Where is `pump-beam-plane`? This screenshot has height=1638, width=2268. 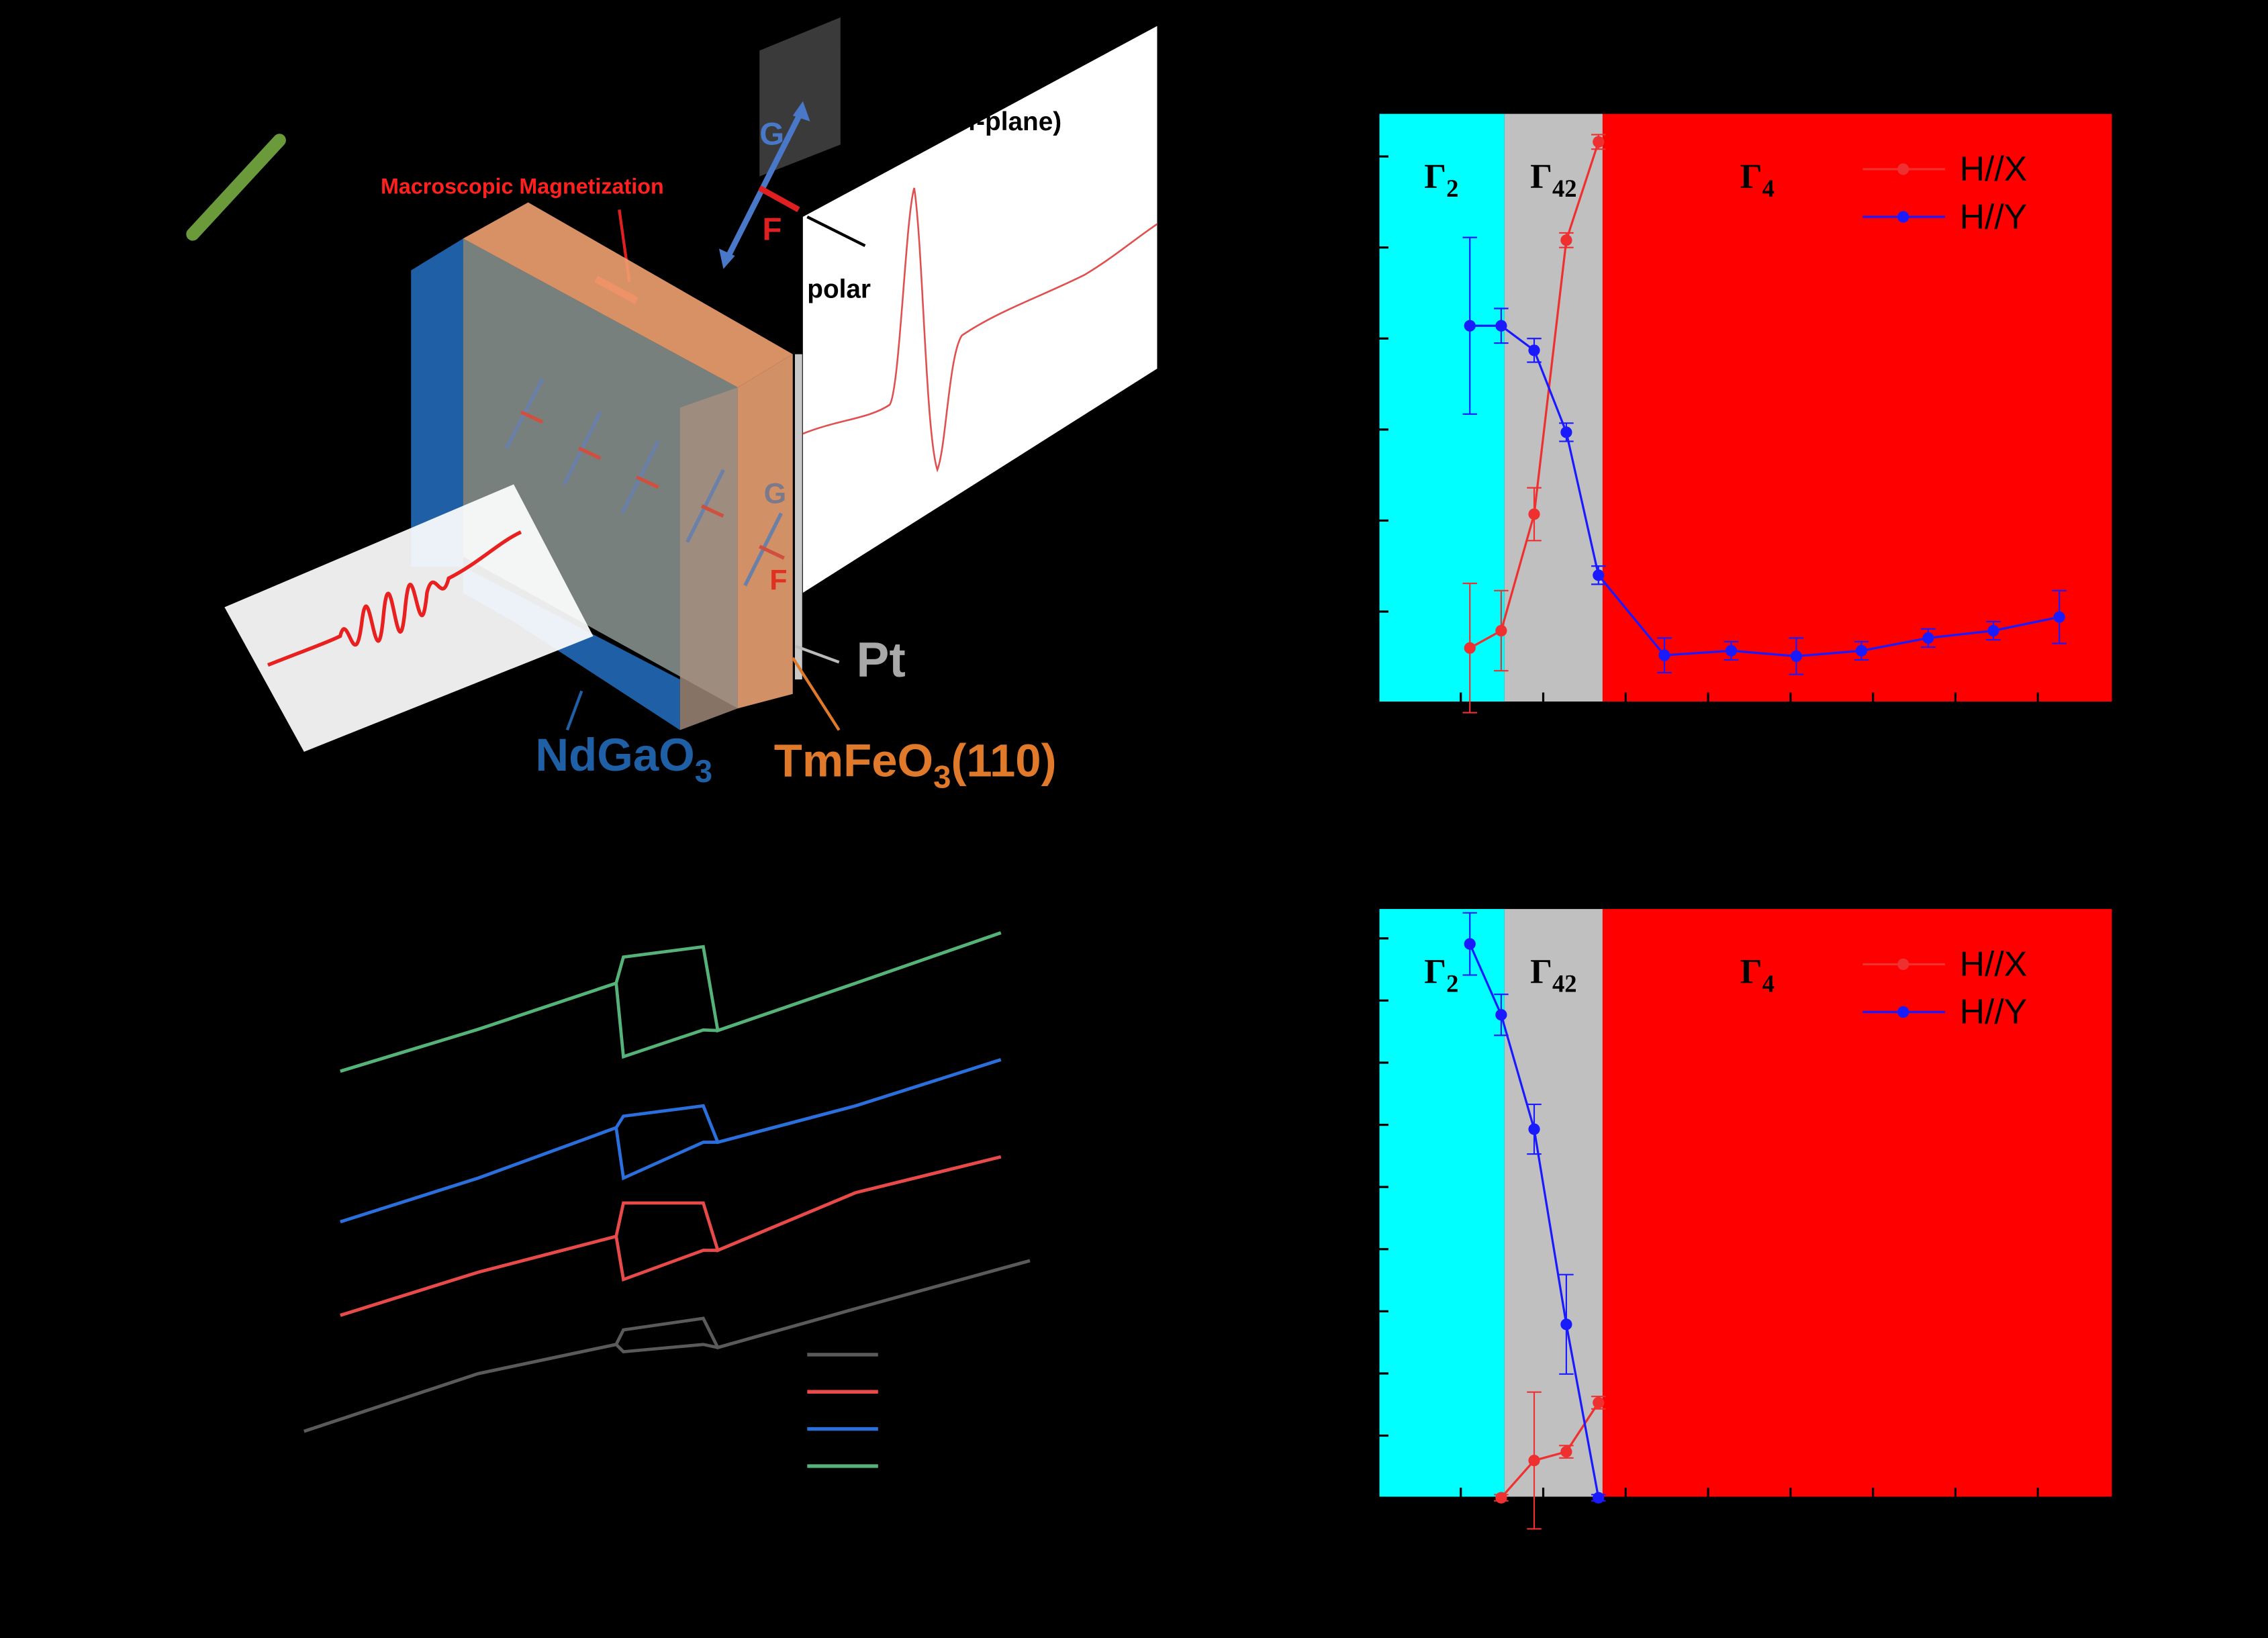
pump-beam-plane is located at coordinates (409, 618).